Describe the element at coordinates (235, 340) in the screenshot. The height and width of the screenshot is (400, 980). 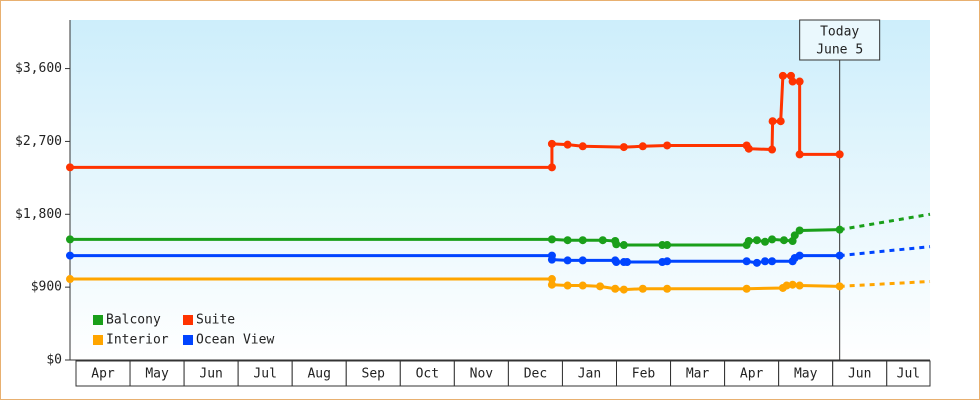
I see `legend-label: Ocean View` at that location.